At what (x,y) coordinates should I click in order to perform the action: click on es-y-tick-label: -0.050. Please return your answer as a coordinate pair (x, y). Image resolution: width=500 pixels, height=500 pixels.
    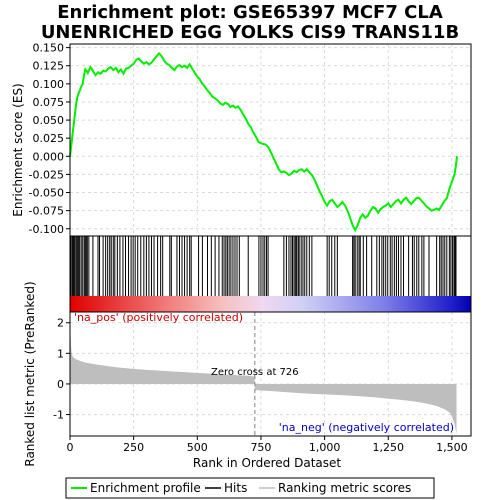
    Looking at the image, I should click on (46, 193).